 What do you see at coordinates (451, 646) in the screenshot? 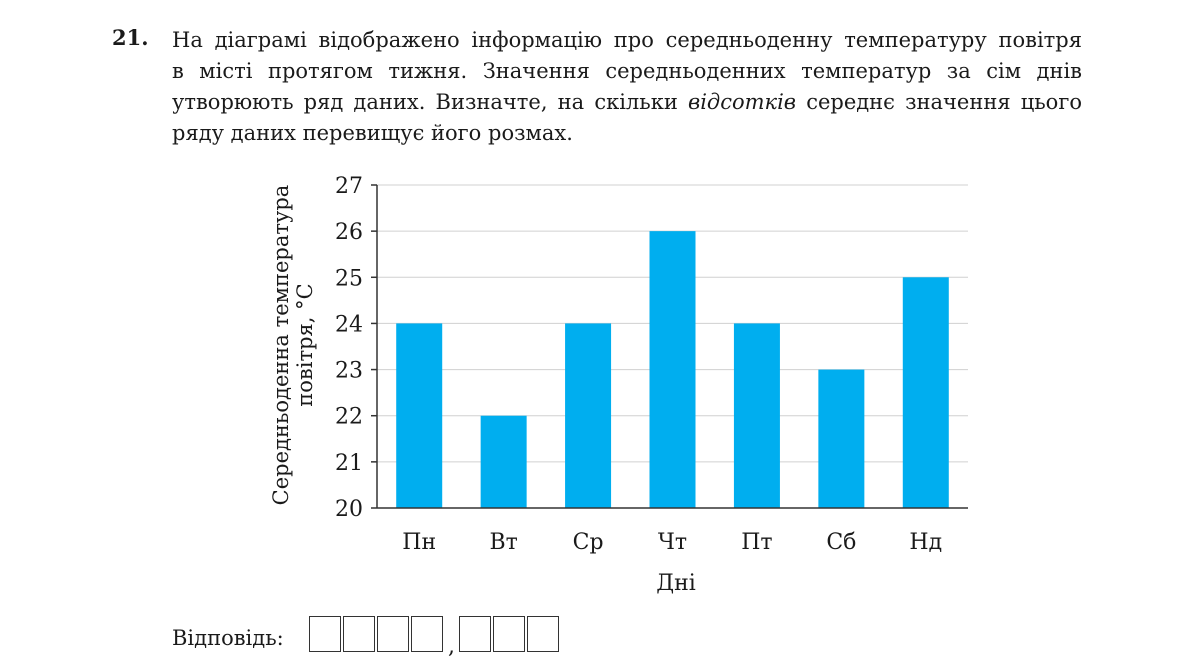
I see `answer-decimal-comma: ,` at bounding box center [451, 646].